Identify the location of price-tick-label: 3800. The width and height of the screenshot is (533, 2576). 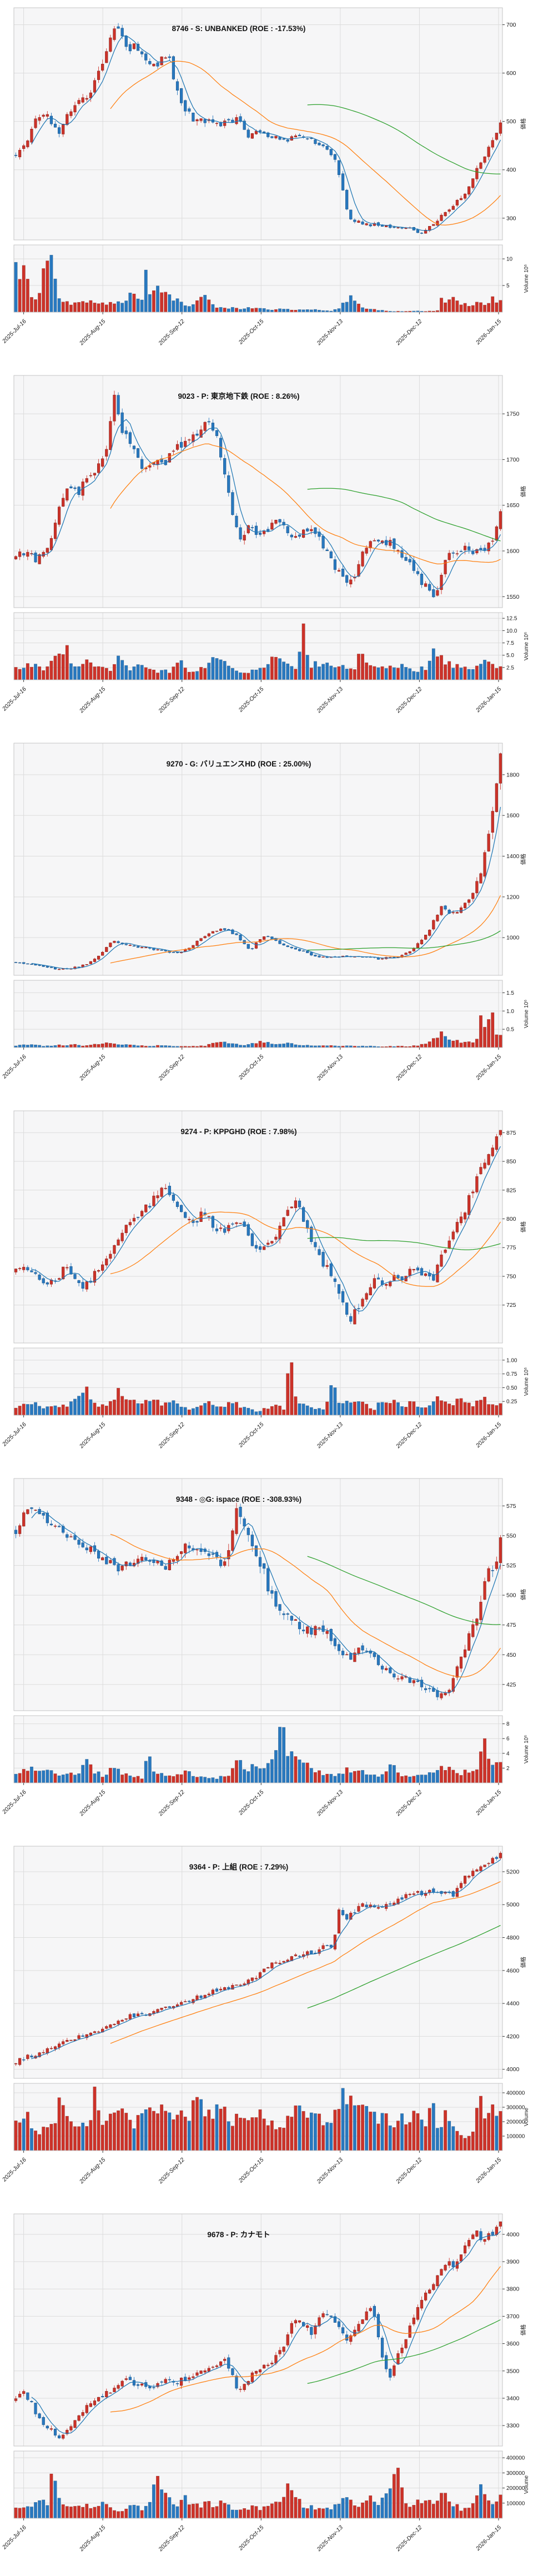
(513, 2290).